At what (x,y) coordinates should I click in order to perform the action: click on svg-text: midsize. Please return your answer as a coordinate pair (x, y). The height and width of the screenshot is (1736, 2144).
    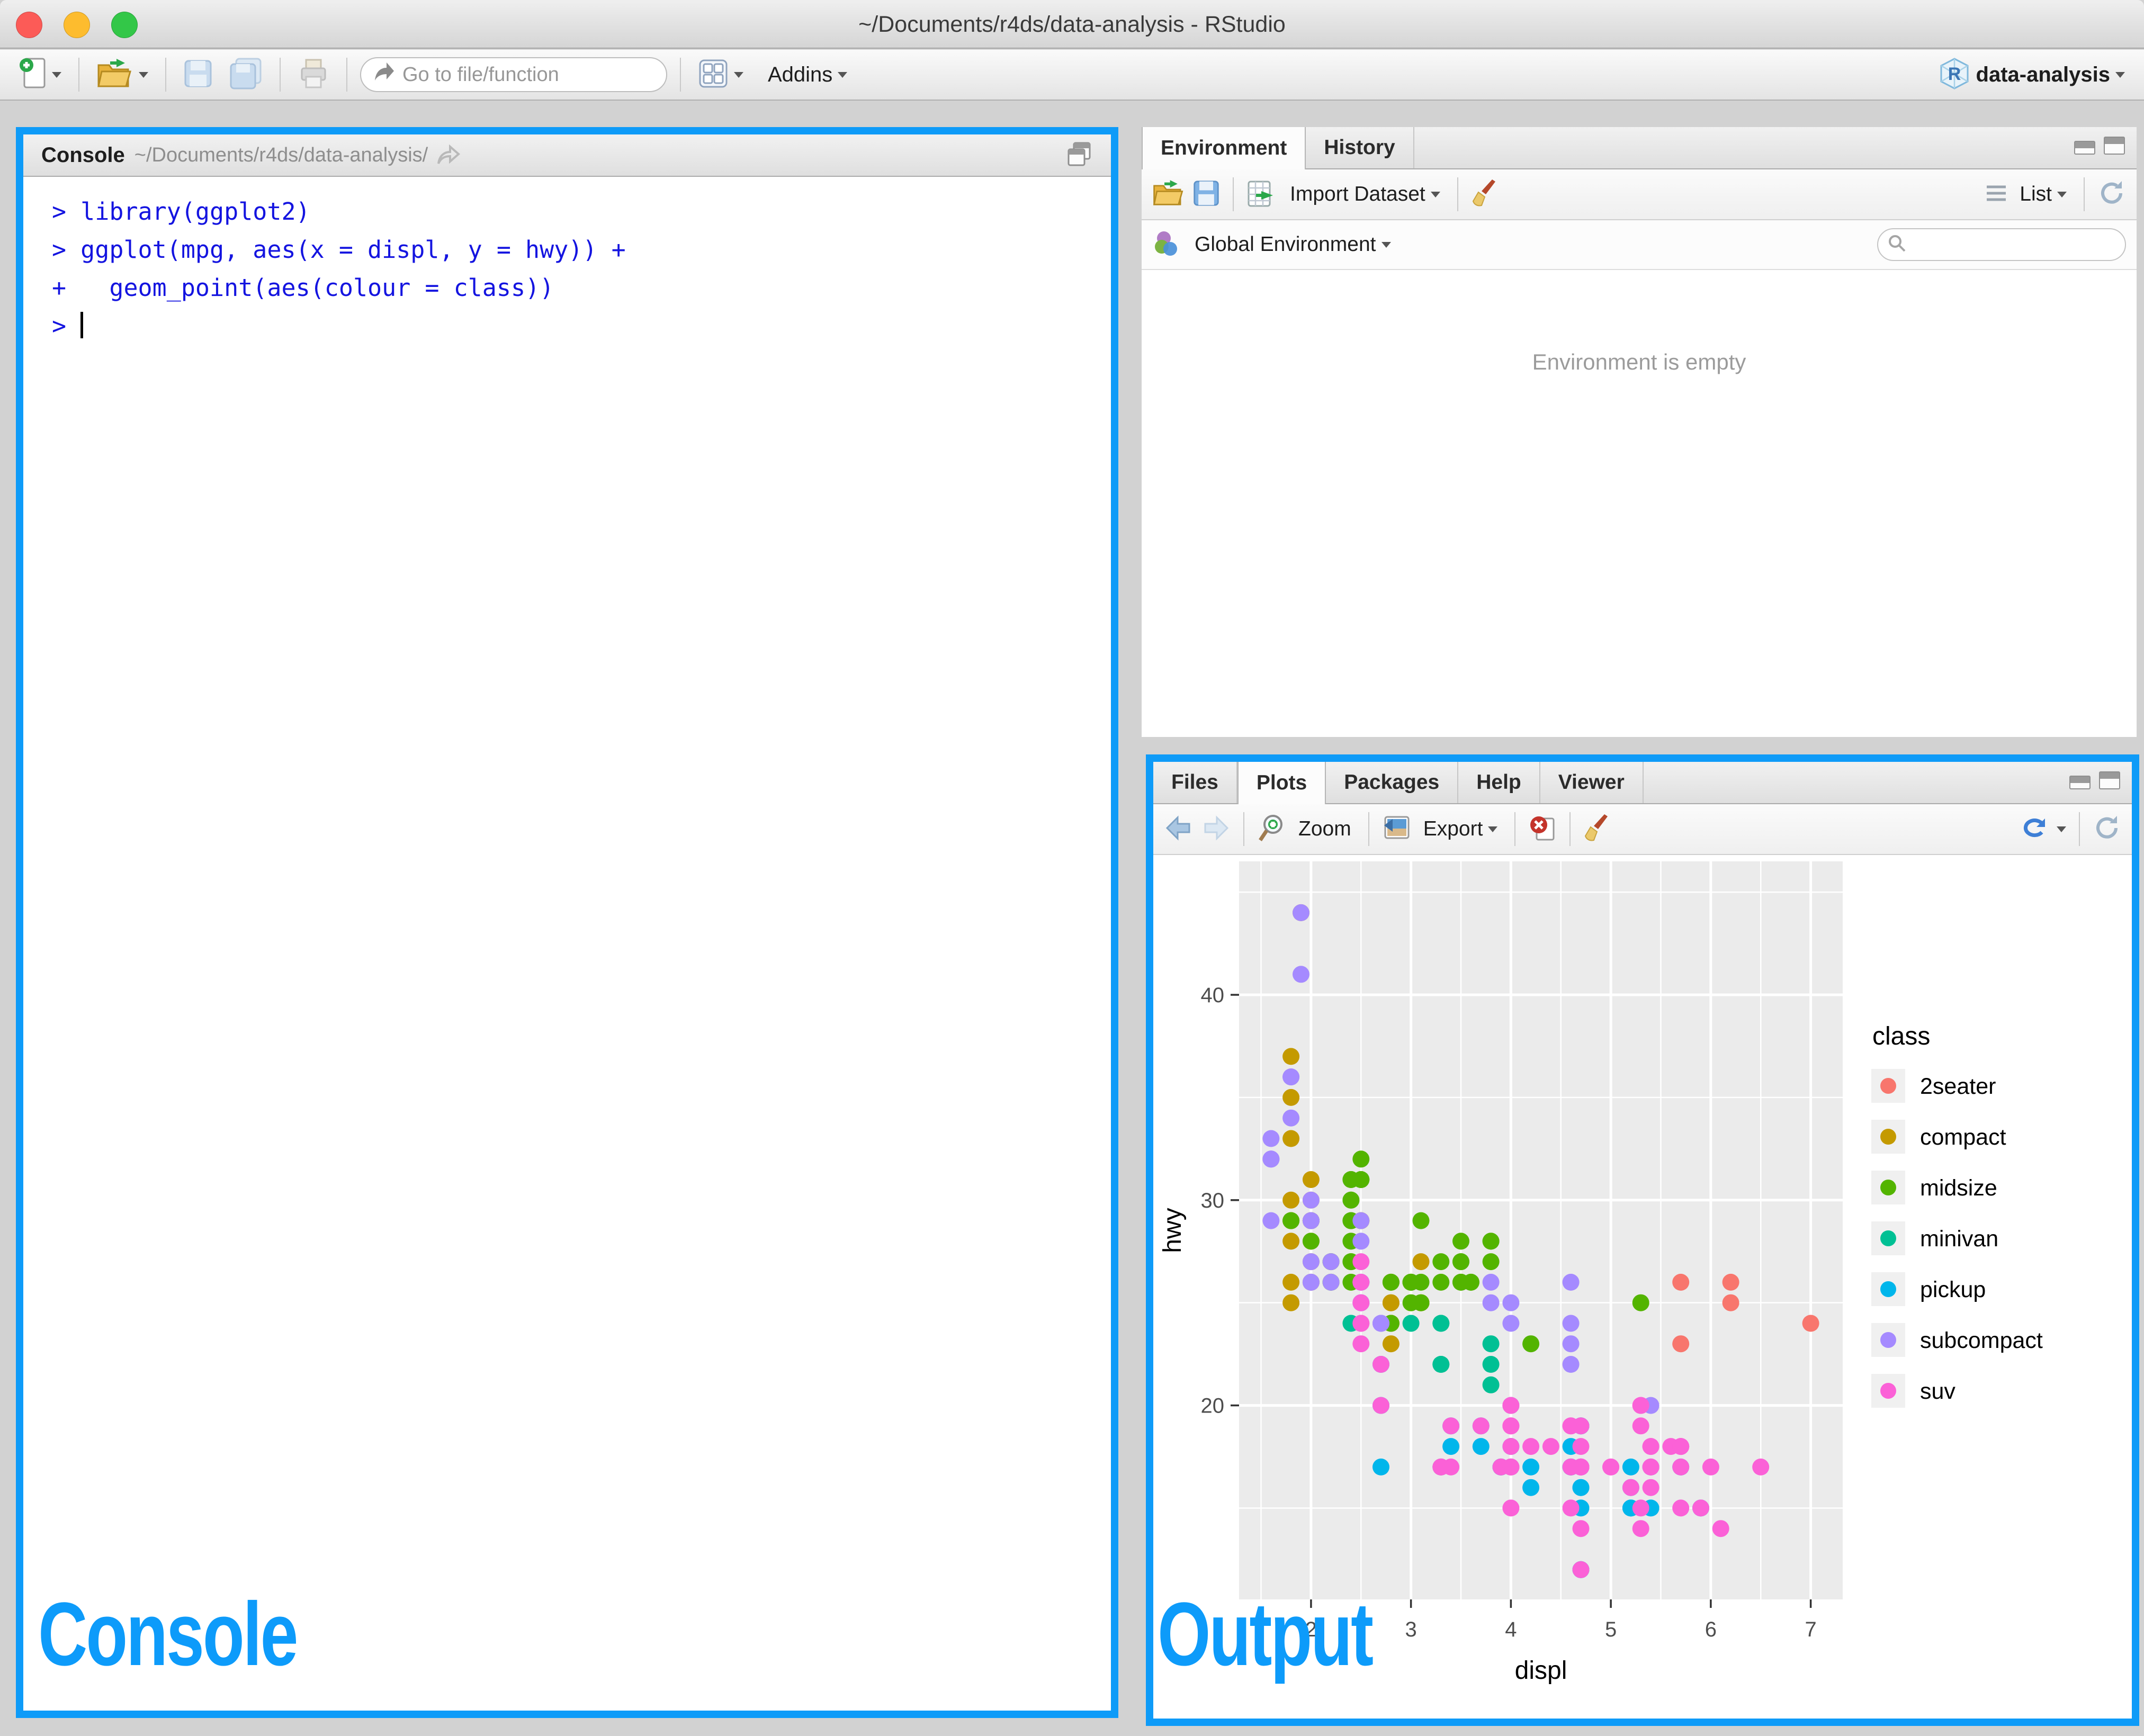
    Looking at the image, I should click on (1958, 1188).